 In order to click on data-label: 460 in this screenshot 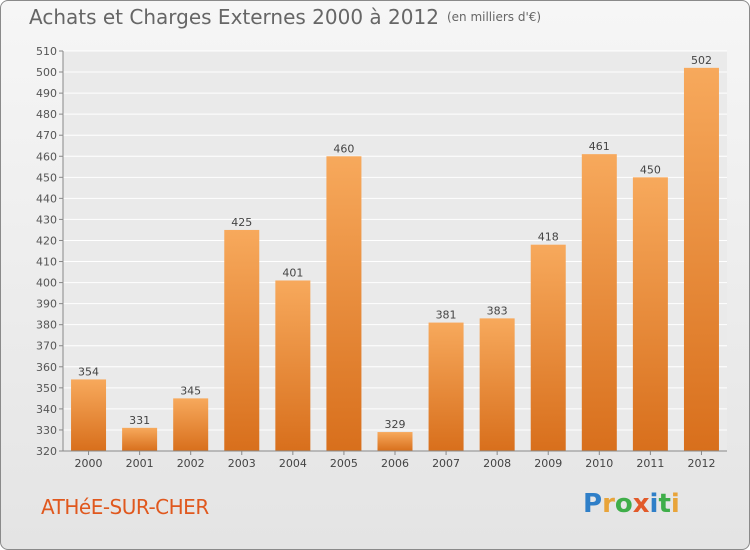, I will do `click(343, 148)`.